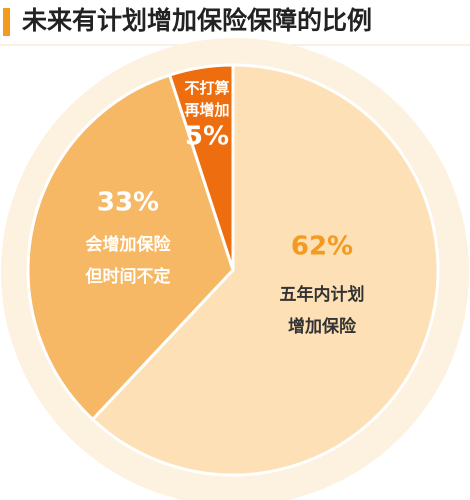 Image resolution: width=470 pixels, height=500 pixels. What do you see at coordinates (201, 167) in the screenshot?
I see `pie-slice` at bounding box center [201, 167].